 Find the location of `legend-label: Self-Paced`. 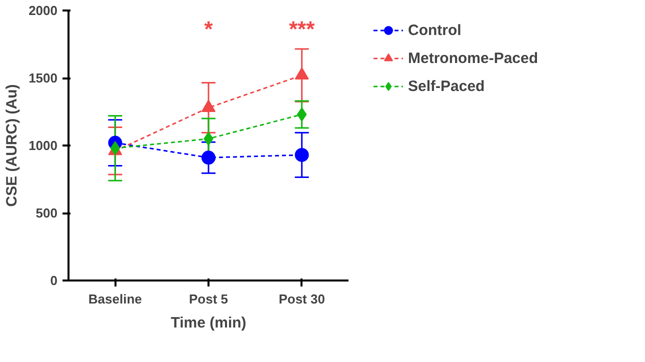

legend-label: Self-Paced is located at coordinates (446, 86).